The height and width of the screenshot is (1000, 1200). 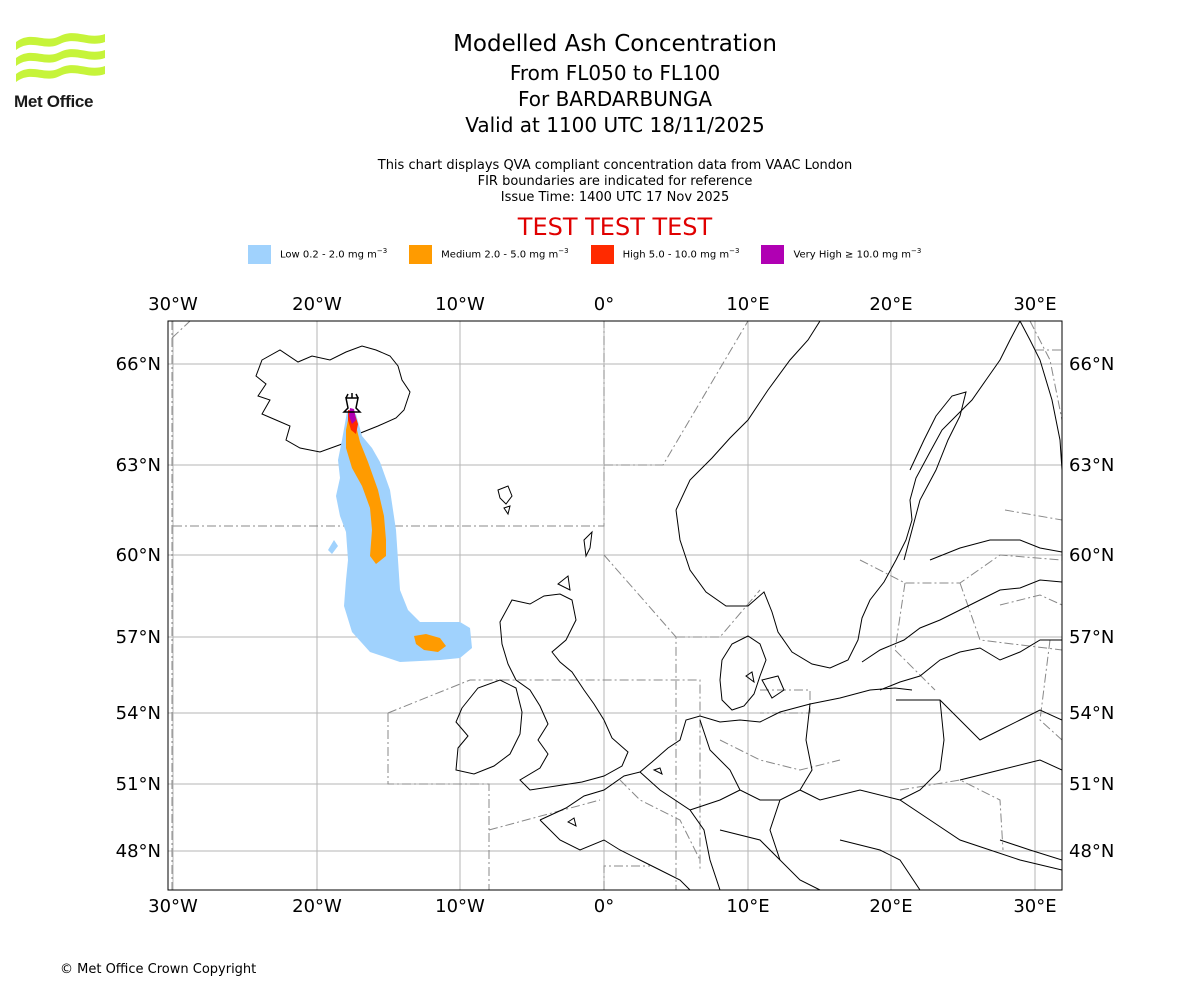 What do you see at coordinates (857, 254) in the screenshot?
I see `legend-label-very-high: Very High ≥ 10.0 mg m−3` at bounding box center [857, 254].